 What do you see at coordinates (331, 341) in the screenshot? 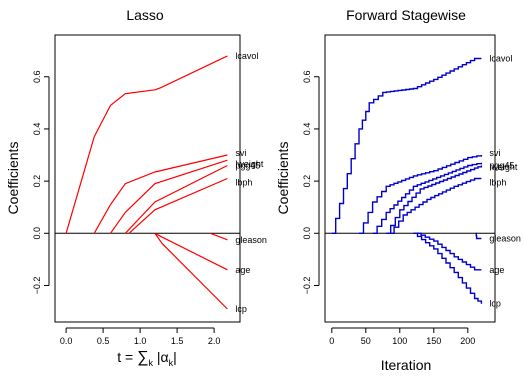
I see `stagewise-x-tick-label: 0` at bounding box center [331, 341].